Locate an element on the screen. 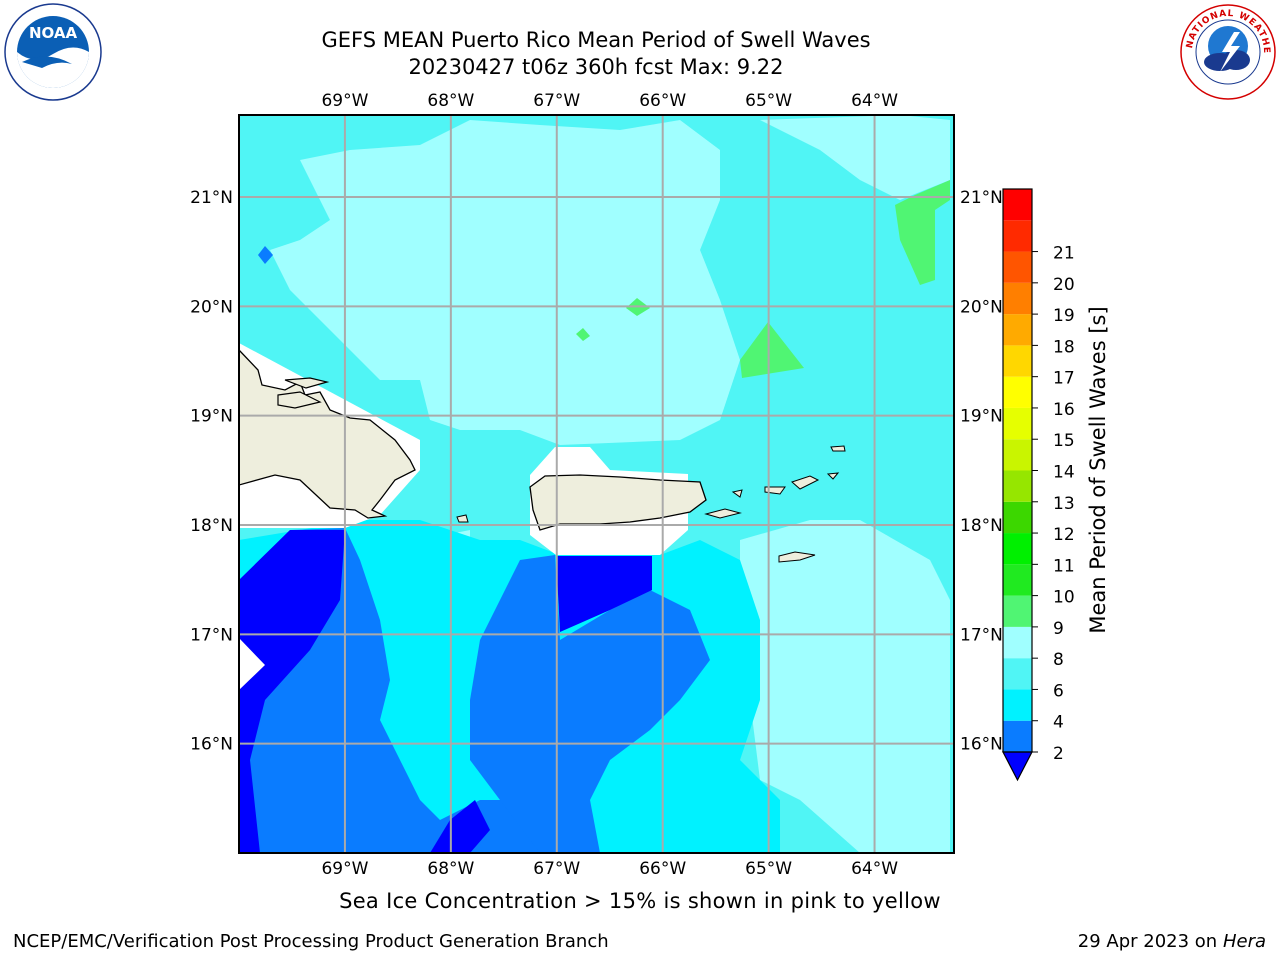 The width and height of the screenshot is (1280, 960). lat-label-right: 18°N is located at coordinates (981, 526).